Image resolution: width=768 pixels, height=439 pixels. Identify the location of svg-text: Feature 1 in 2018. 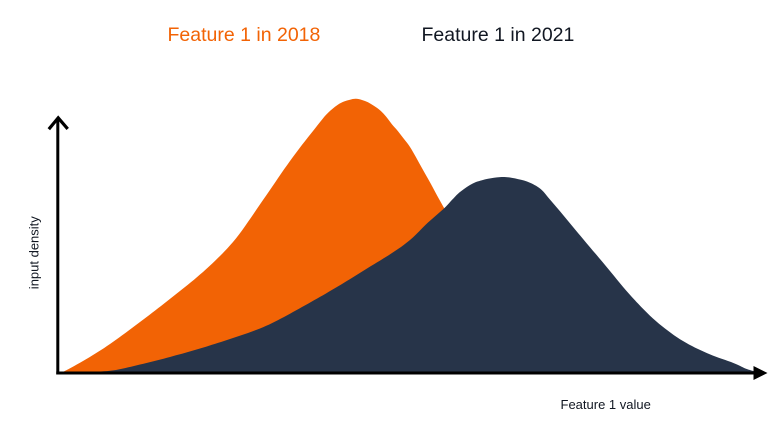
(244, 35).